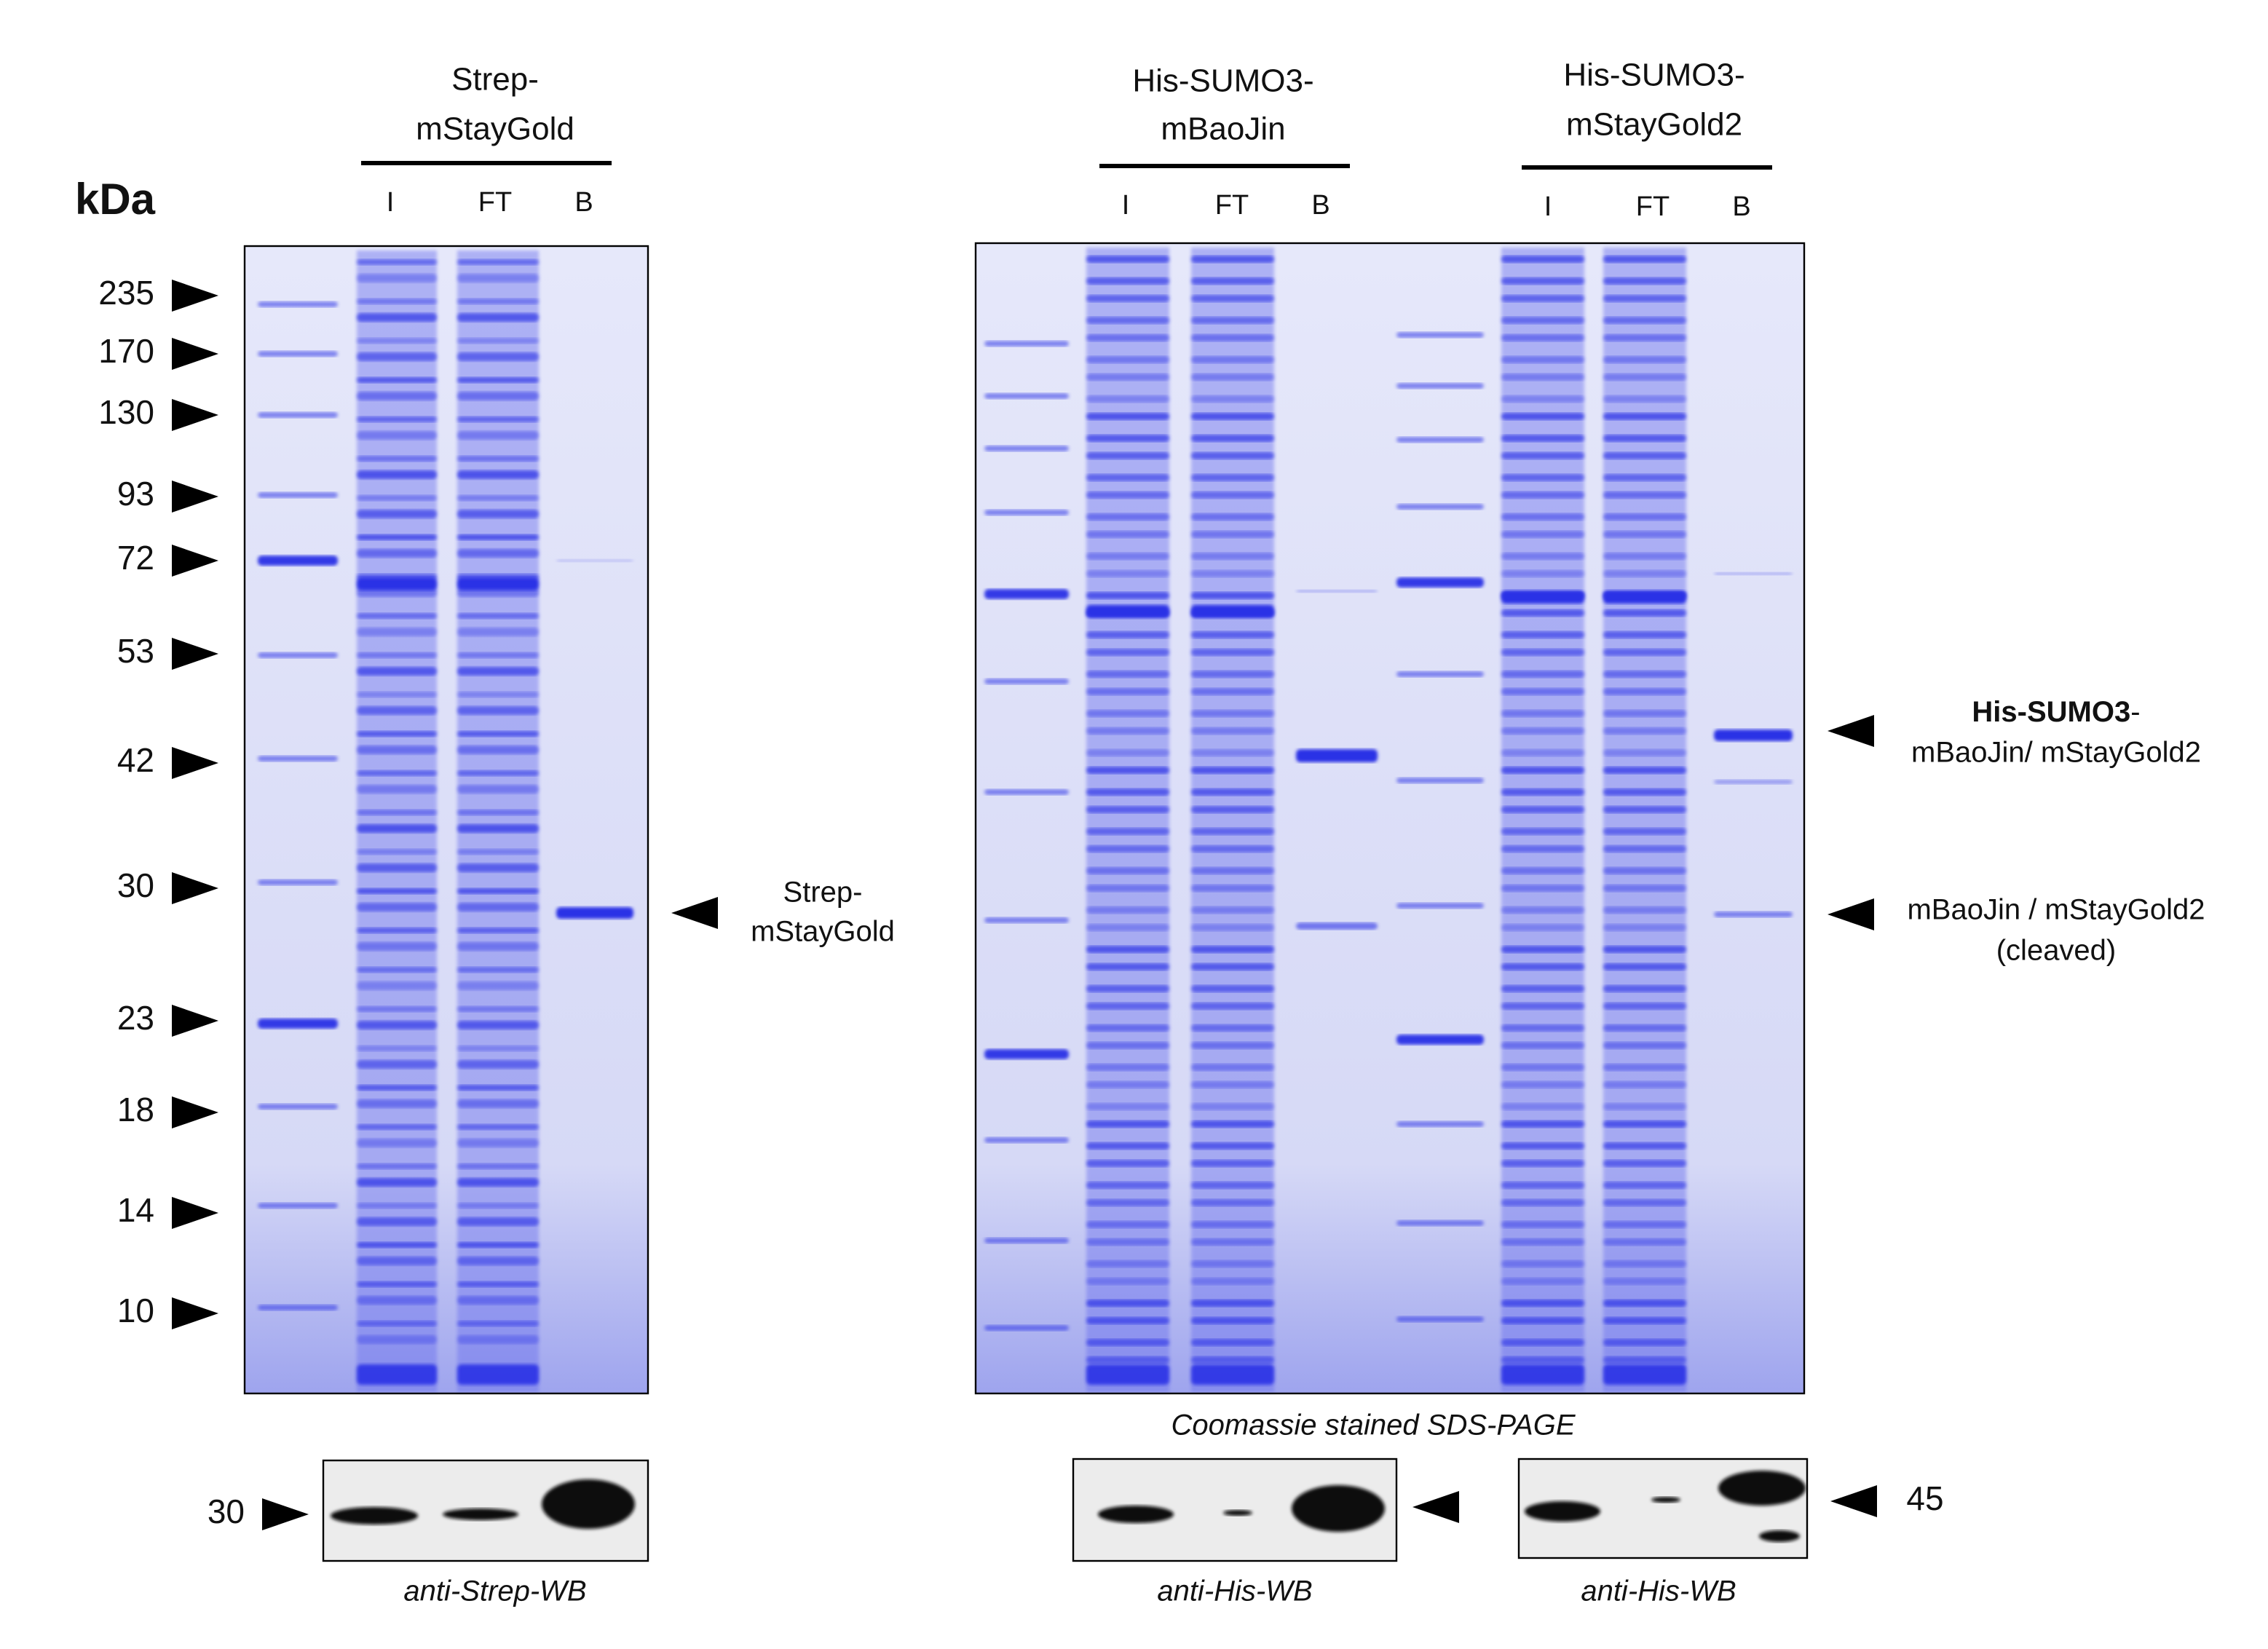  I want to click on marker-label: 30, so click(135, 885).